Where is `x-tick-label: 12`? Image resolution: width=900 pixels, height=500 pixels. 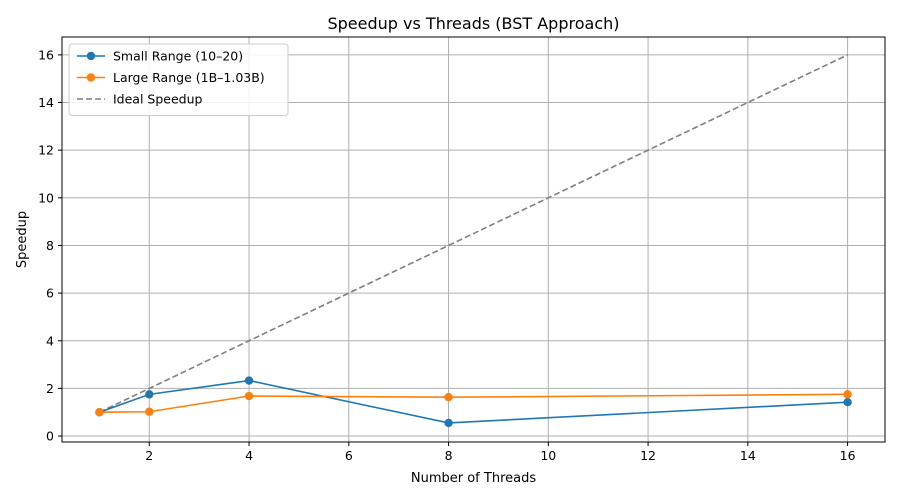
x-tick-label: 12 is located at coordinates (648, 455).